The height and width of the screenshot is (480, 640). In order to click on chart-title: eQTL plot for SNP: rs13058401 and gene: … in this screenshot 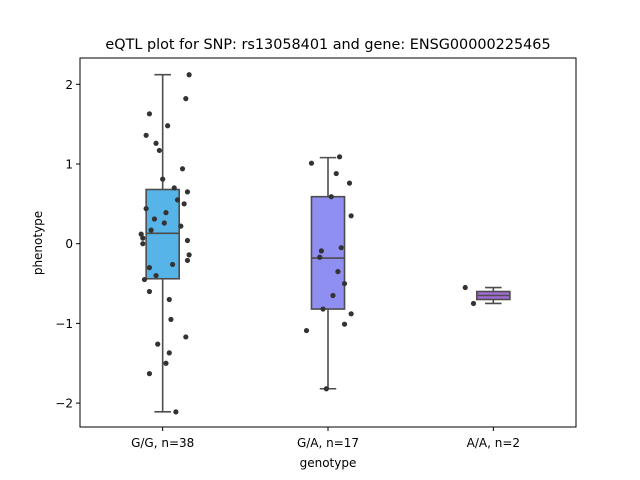, I will do `click(327, 45)`.